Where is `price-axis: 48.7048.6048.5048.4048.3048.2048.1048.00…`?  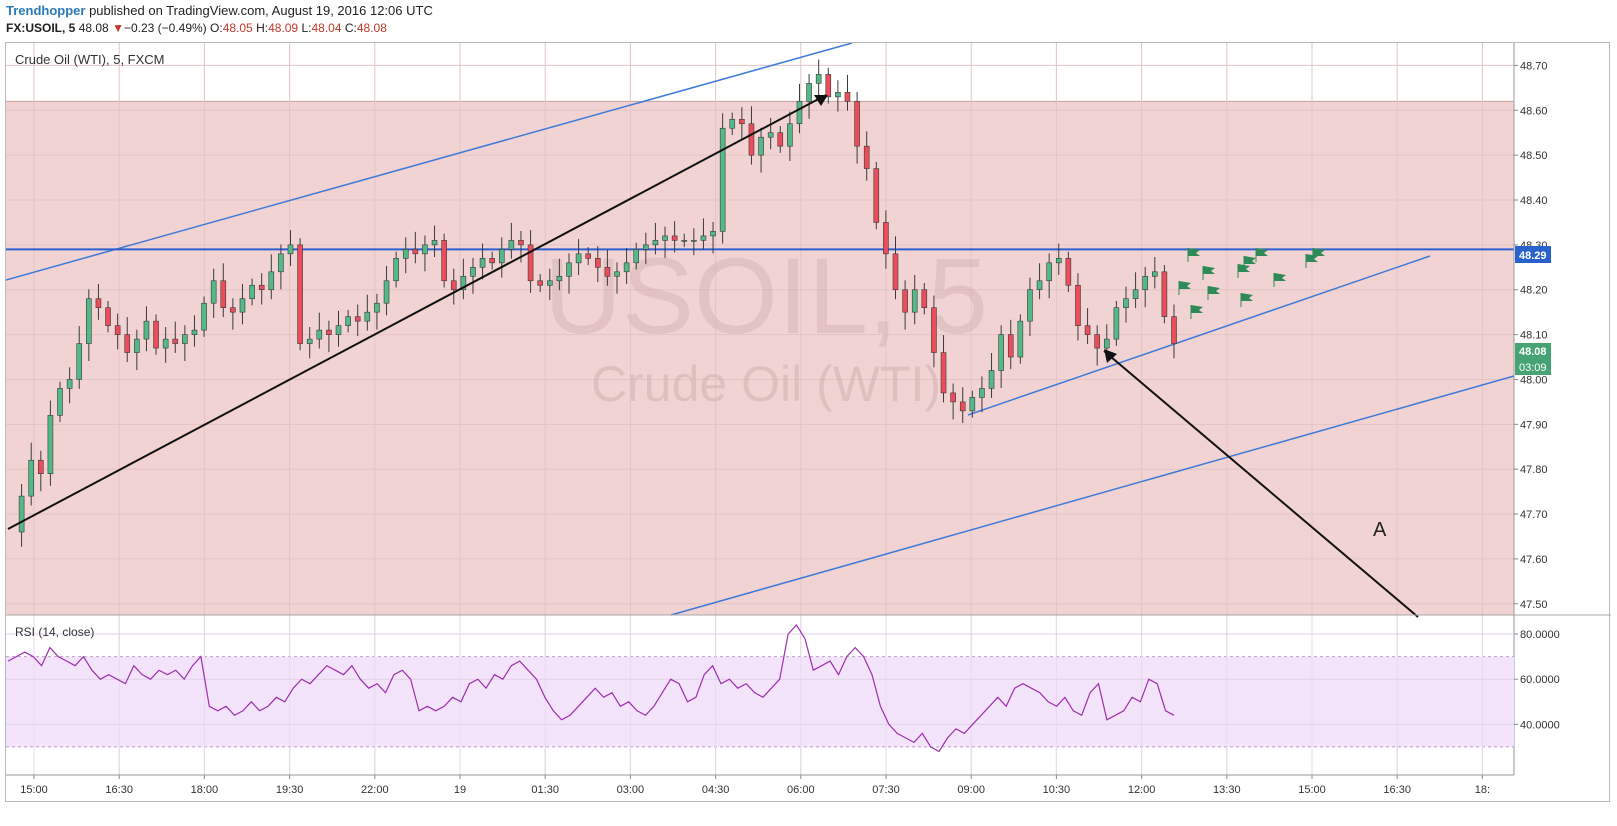
price-axis: 48.7048.6048.5048.4048.3048.2048.1048.00… is located at coordinates (1531, 335).